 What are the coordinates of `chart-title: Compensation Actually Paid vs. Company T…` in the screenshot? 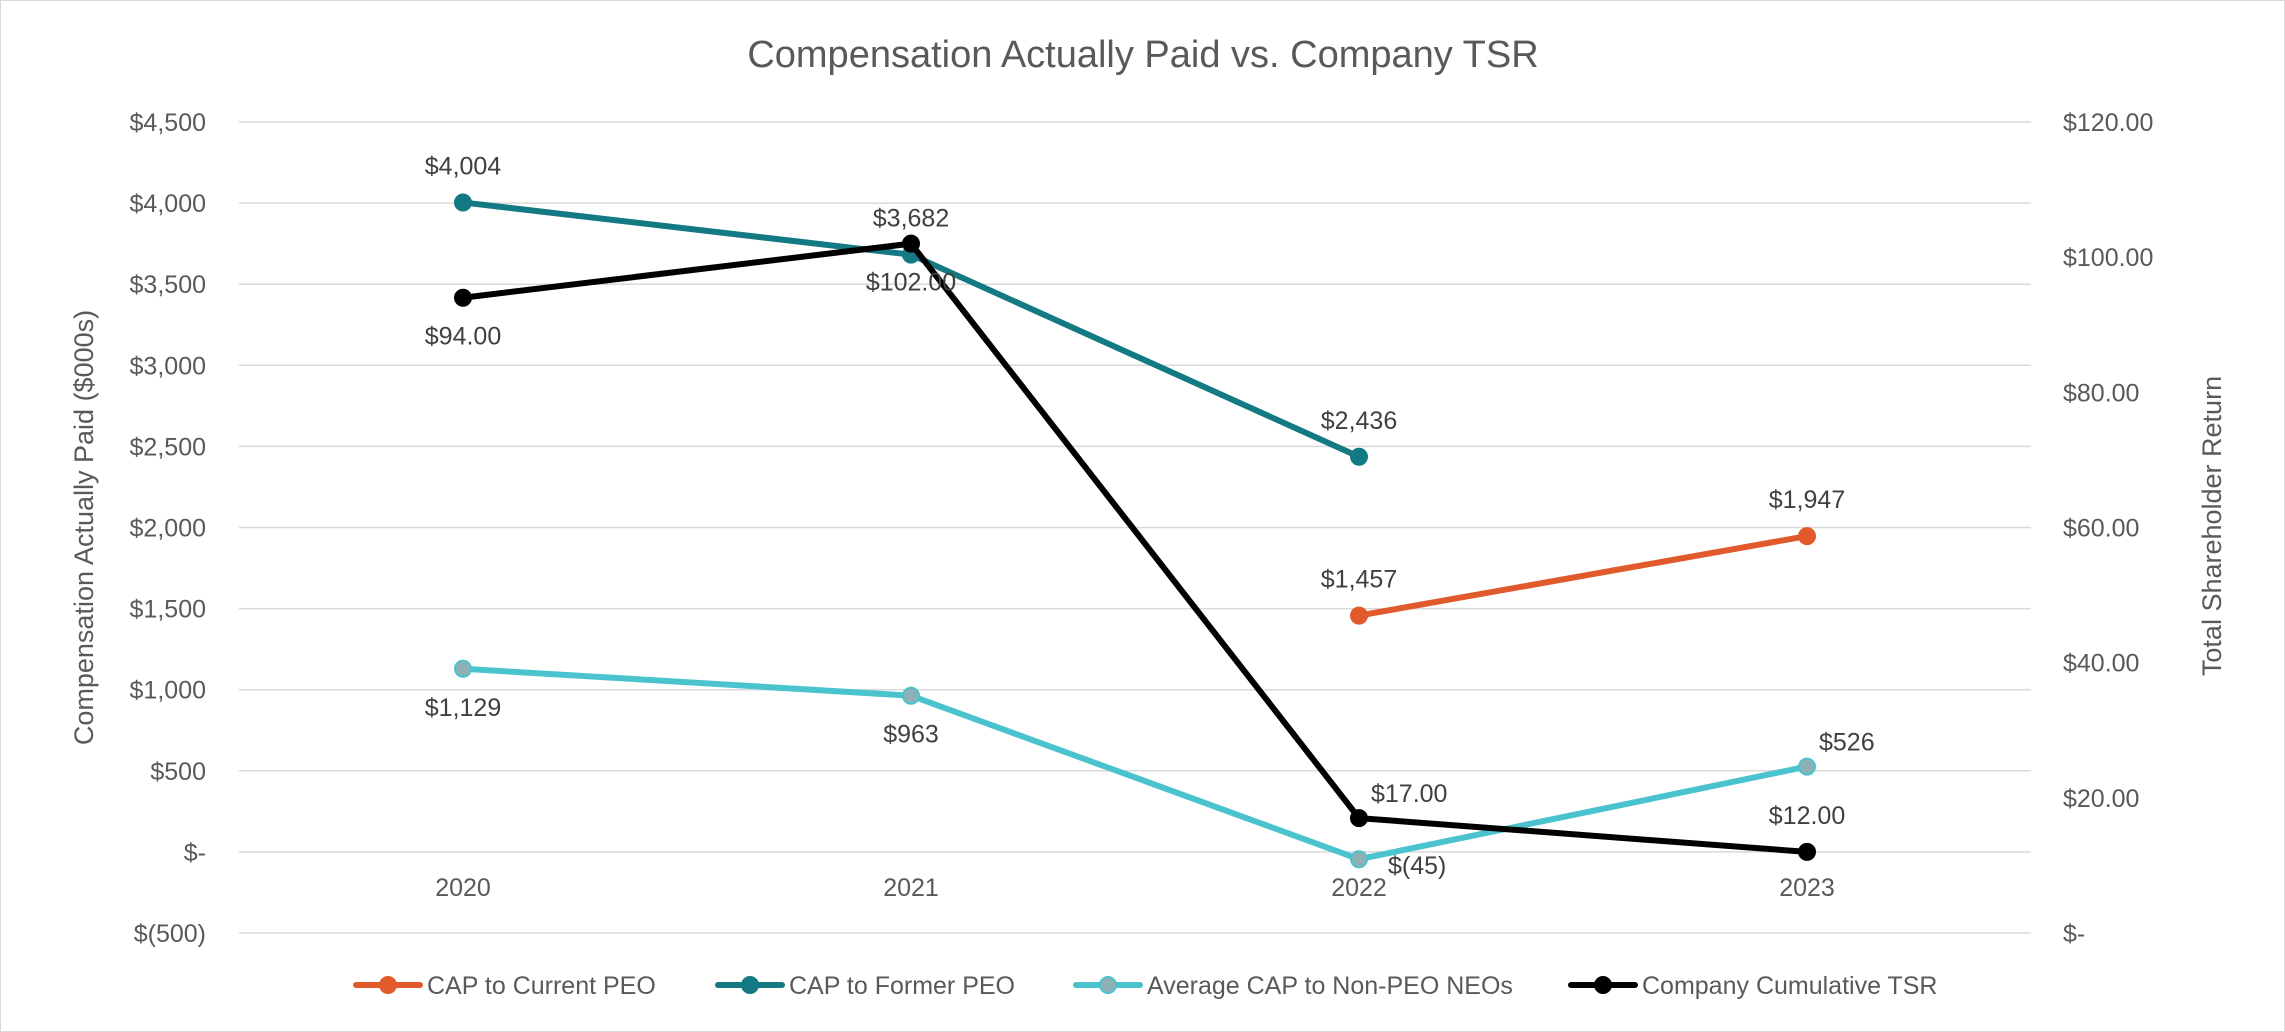 It's located at (1142, 55).